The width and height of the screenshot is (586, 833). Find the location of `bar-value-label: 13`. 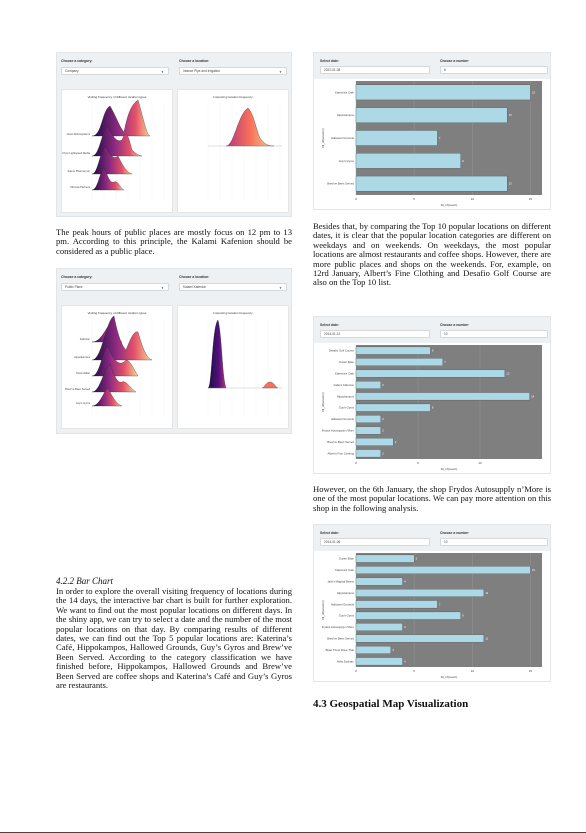

bar-value-label: 13 is located at coordinates (511, 115).